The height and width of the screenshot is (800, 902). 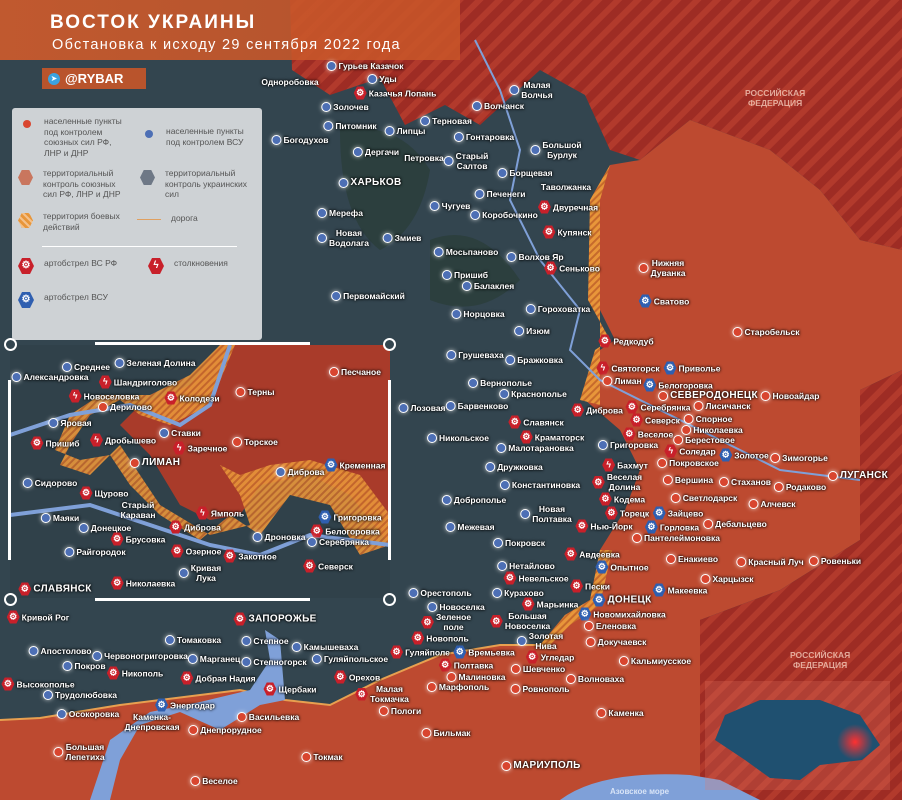 I want to click on town-ua: Камышеваха, so click(x=325, y=647).